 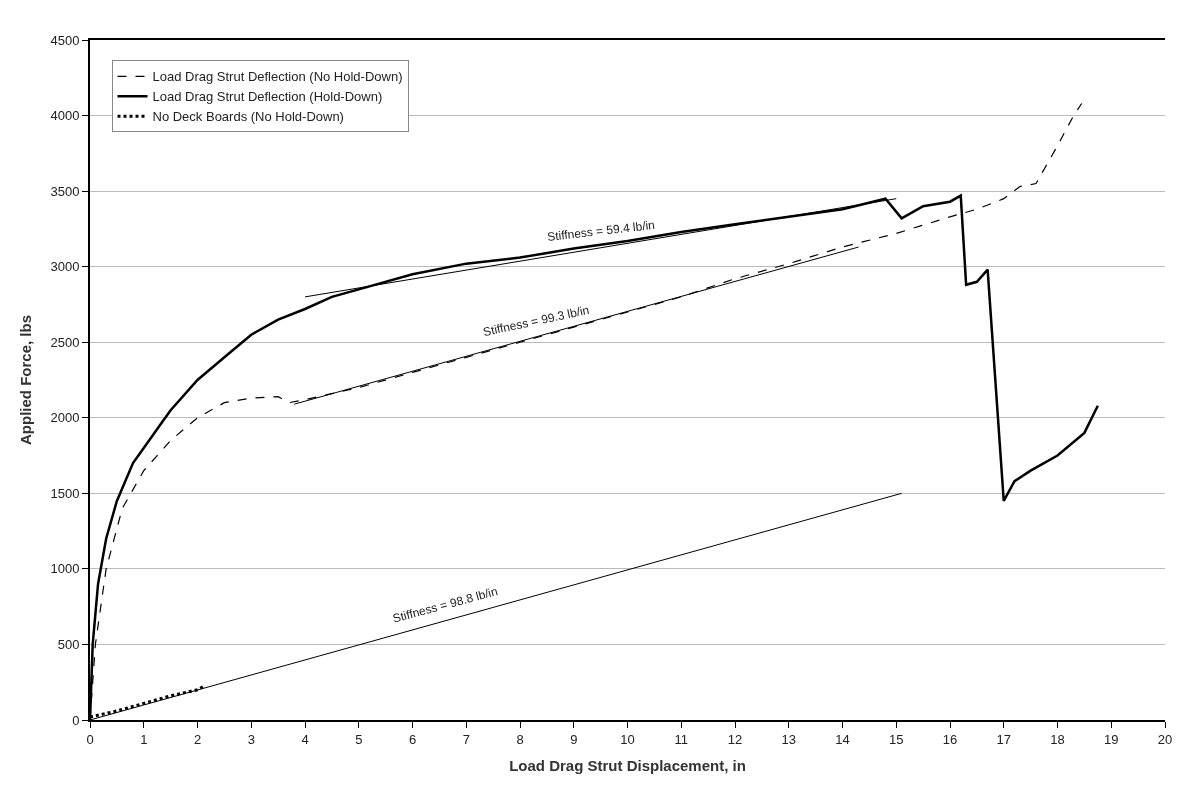 I want to click on legend-label: Load Drag Strut Deflection (No Hold-Down), so click(x=277, y=77).